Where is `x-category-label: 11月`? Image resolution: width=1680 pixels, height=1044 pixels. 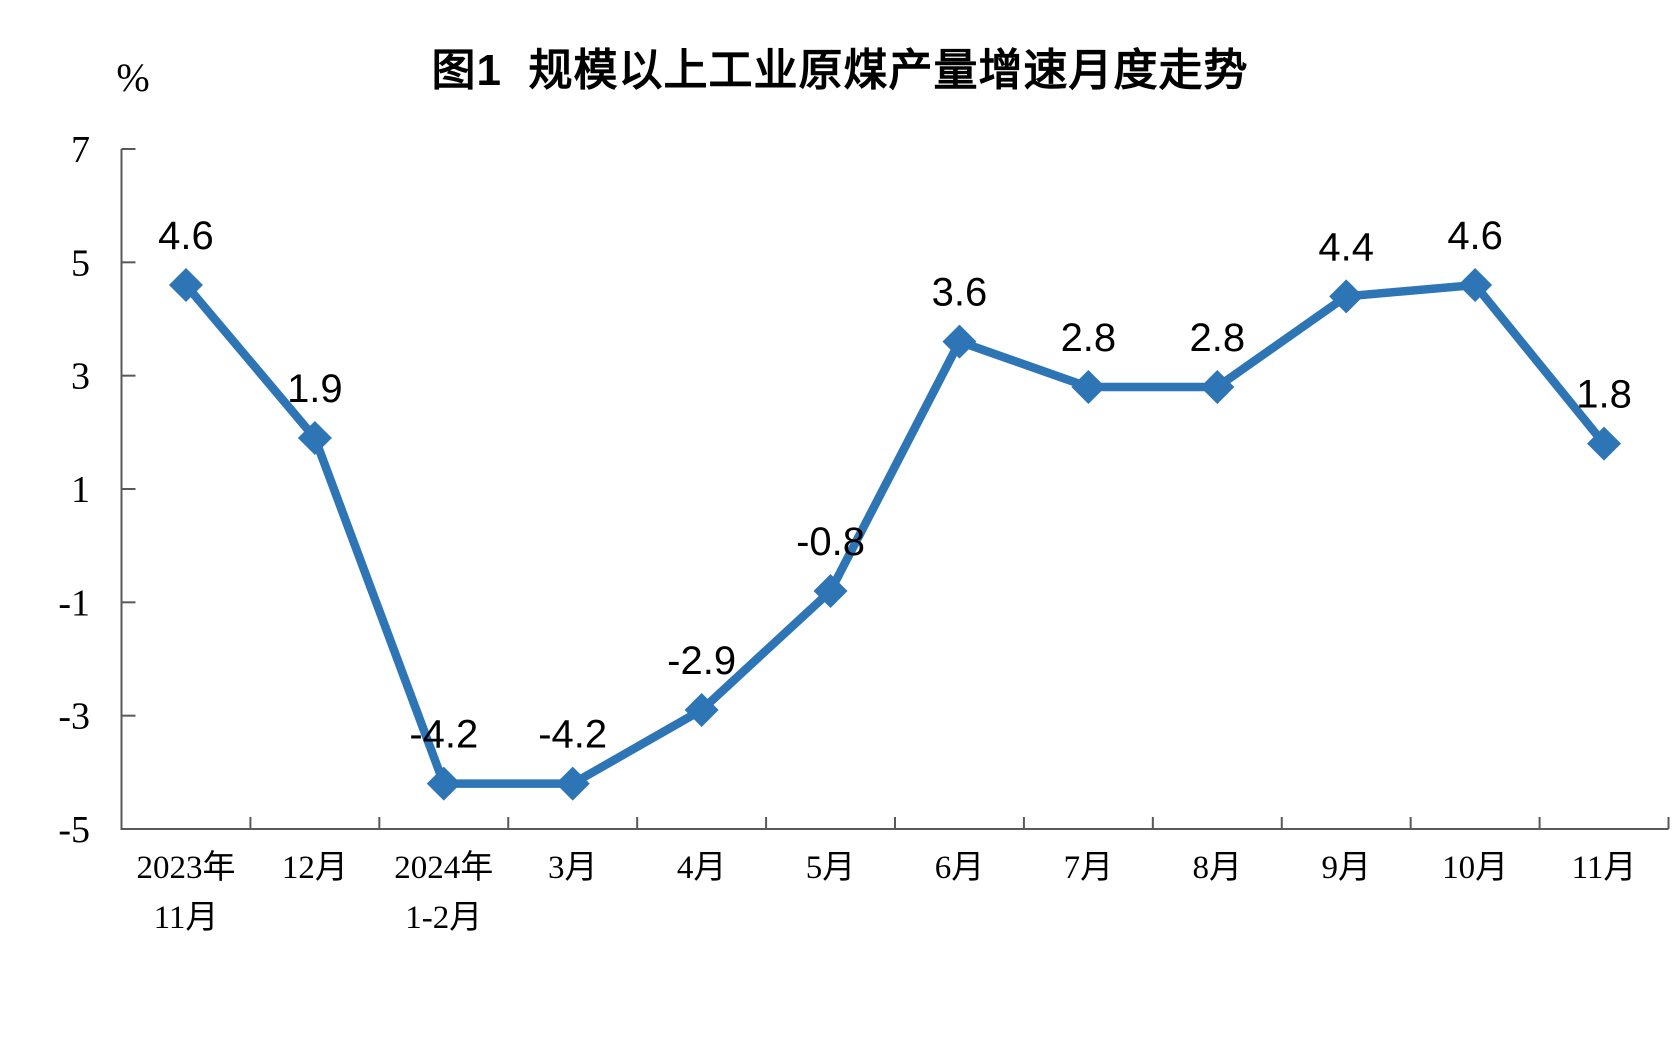
x-category-label: 11月 is located at coordinates (1604, 868).